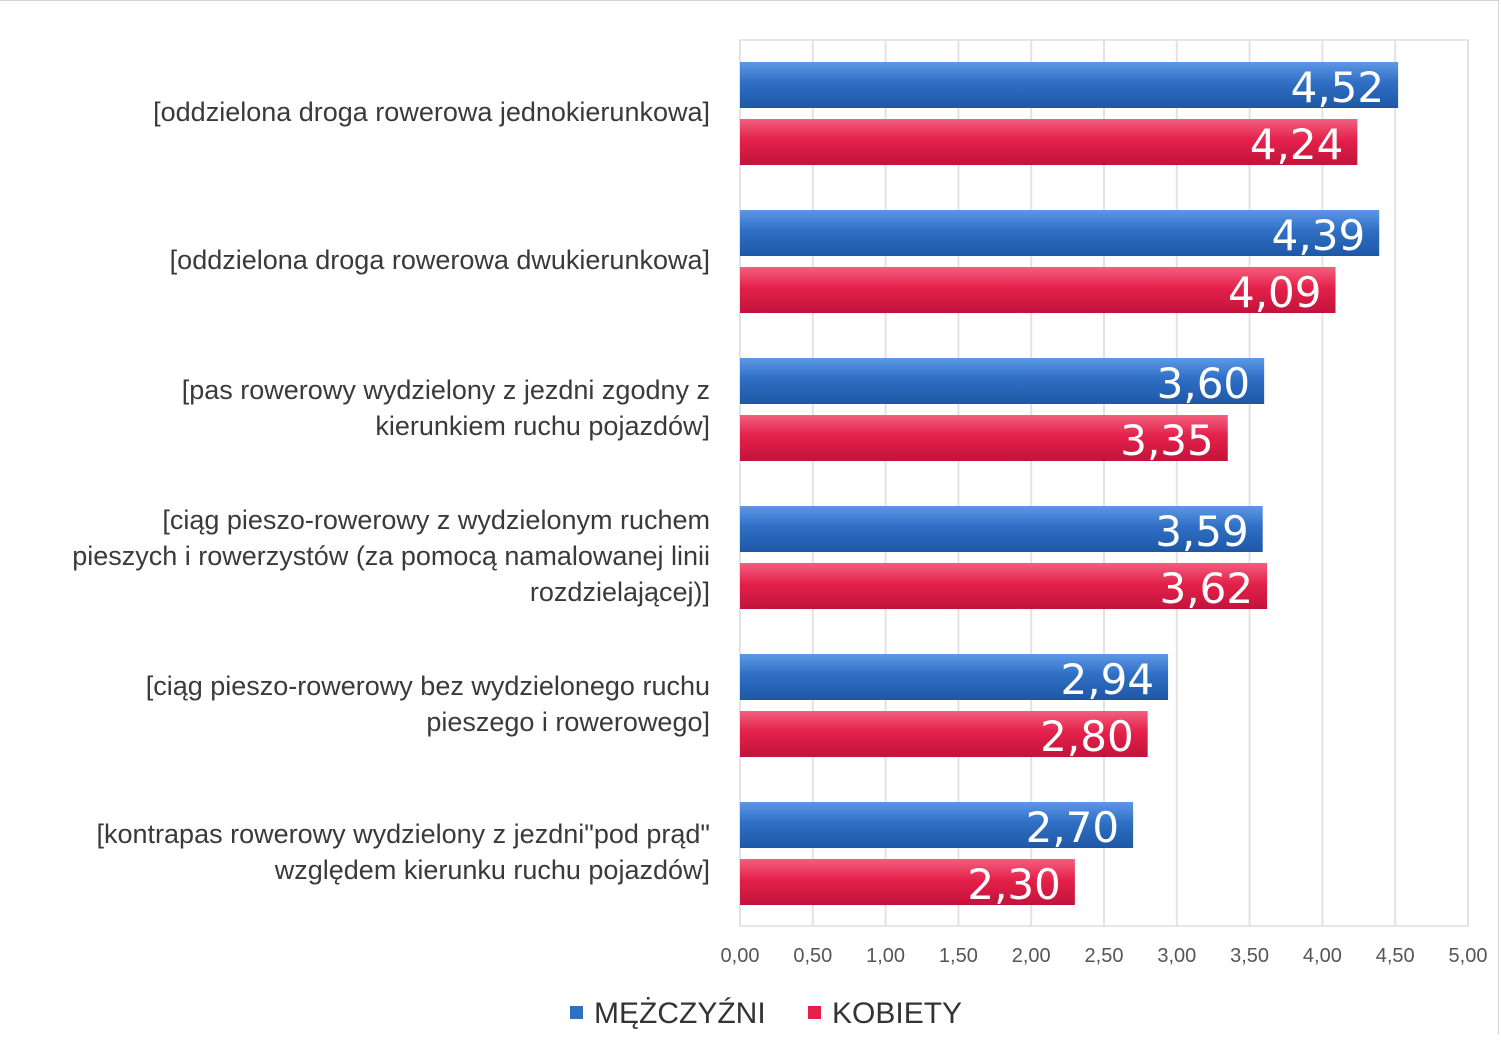 This screenshot has width=1501, height=1048. Describe the element at coordinates (1297, 144) in the screenshot. I see `bar-value-label: 4,24` at that location.